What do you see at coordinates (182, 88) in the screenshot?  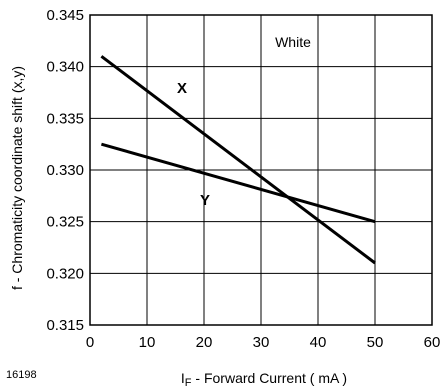 I see `series-label-x: X` at bounding box center [182, 88].